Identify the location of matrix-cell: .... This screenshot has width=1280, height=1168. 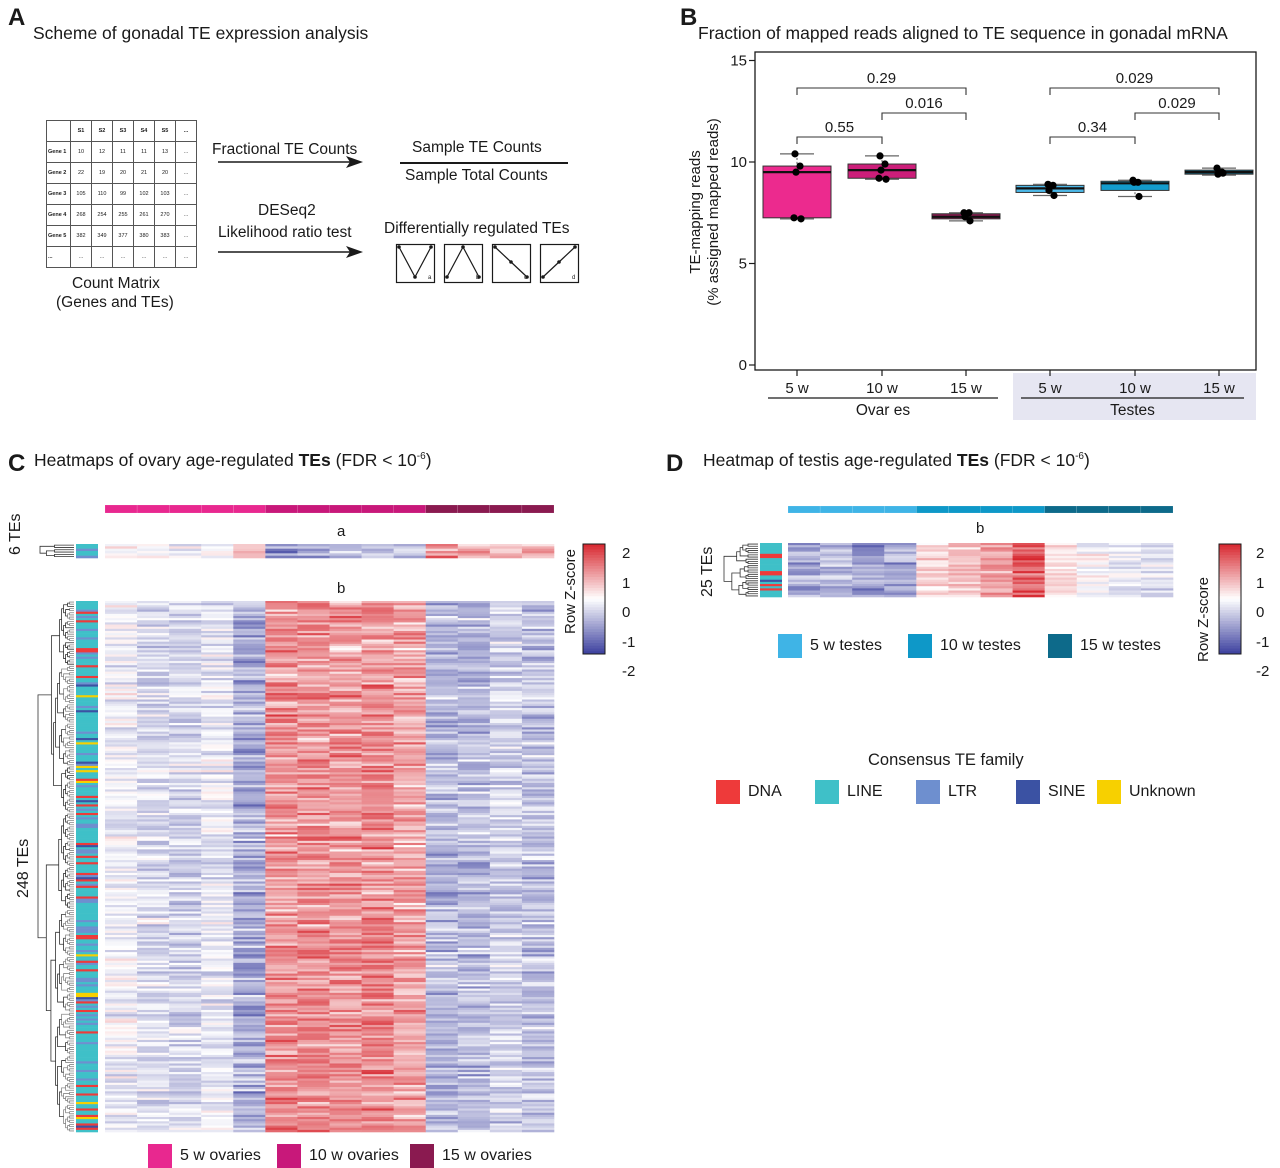
(186, 257).